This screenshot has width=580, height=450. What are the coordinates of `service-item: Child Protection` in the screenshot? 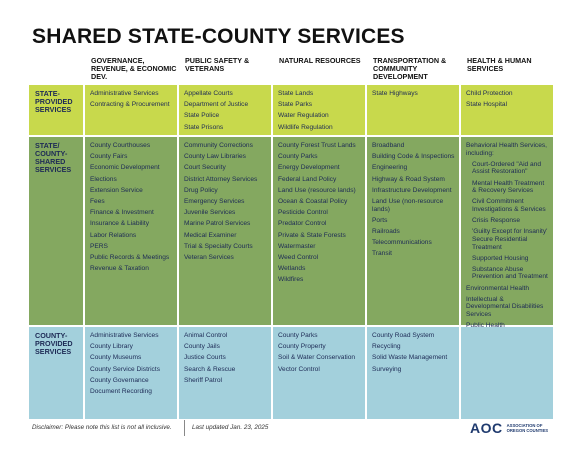 It's located at (489, 93).